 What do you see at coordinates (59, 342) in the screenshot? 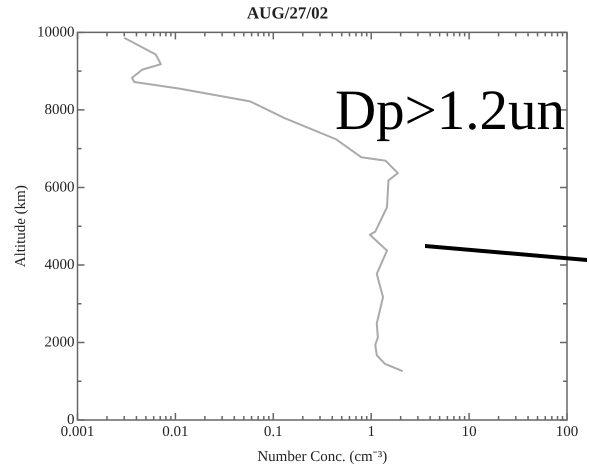
I see `y-tick-label: 2000` at bounding box center [59, 342].